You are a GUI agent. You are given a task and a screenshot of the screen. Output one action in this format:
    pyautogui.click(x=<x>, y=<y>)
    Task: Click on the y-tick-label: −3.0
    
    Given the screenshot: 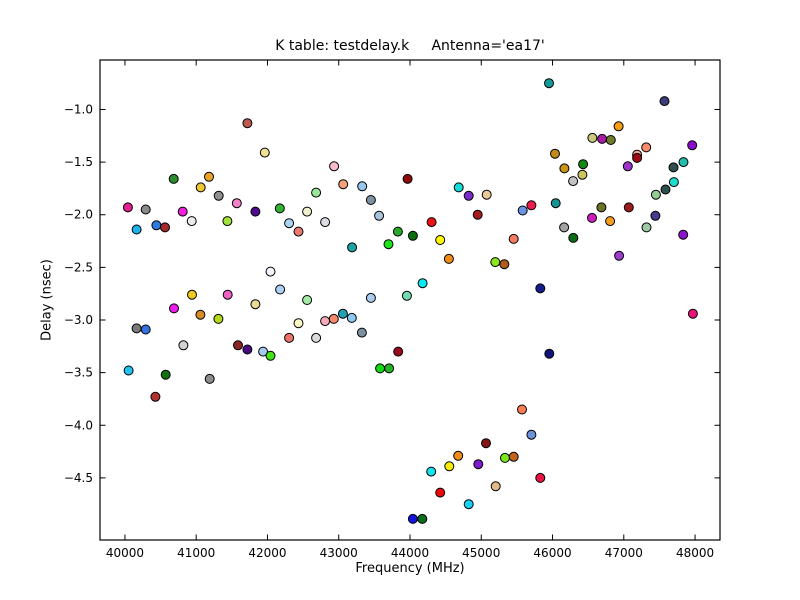 What is the action you would take?
    pyautogui.click(x=78, y=320)
    